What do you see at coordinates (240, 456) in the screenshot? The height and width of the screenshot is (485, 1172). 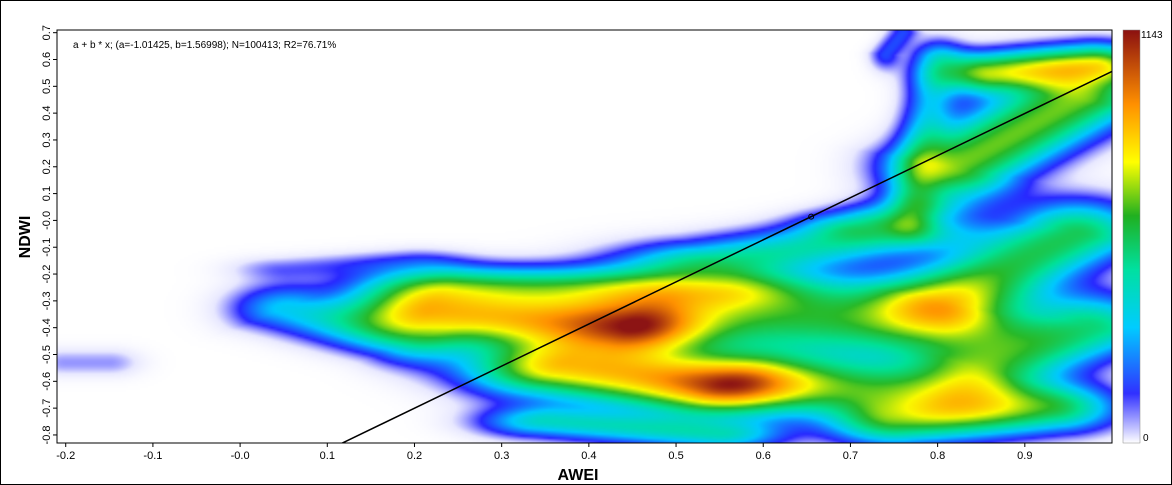 I see `x-tick-label: -0.0` at bounding box center [240, 456].